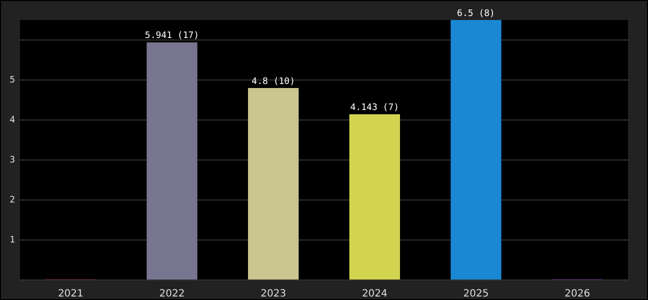 The height and width of the screenshot is (300, 648). What do you see at coordinates (12, 160) in the screenshot?
I see `y-tick-label: 3` at bounding box center [12, 160].